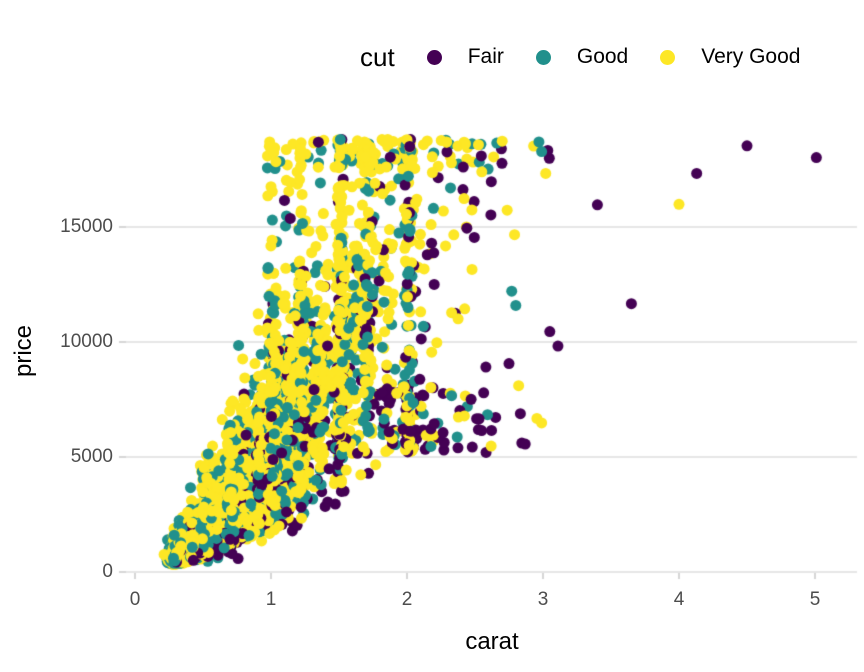  I want to click on y-tick-label: 0, so click(107, 571).